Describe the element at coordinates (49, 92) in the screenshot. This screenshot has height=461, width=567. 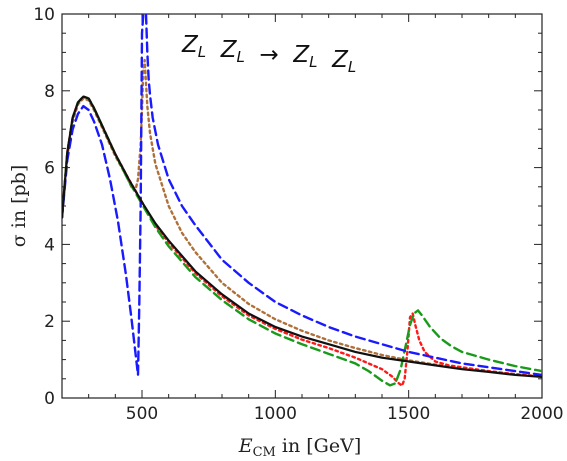
I see `y-tick-label: 8` at that location.